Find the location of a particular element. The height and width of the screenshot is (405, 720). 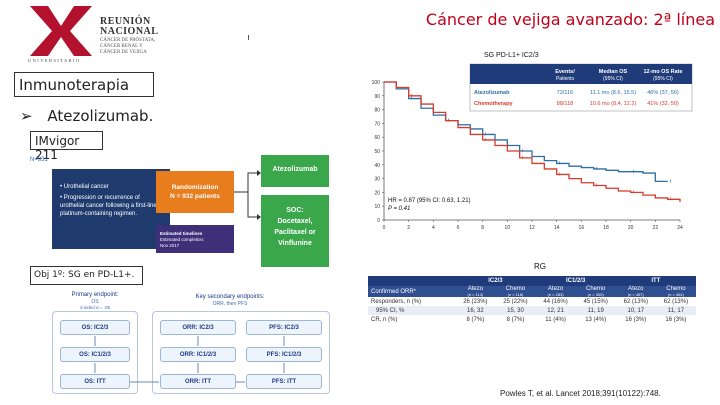

y-tick-label: 90 is located at coordinates (377, 97).